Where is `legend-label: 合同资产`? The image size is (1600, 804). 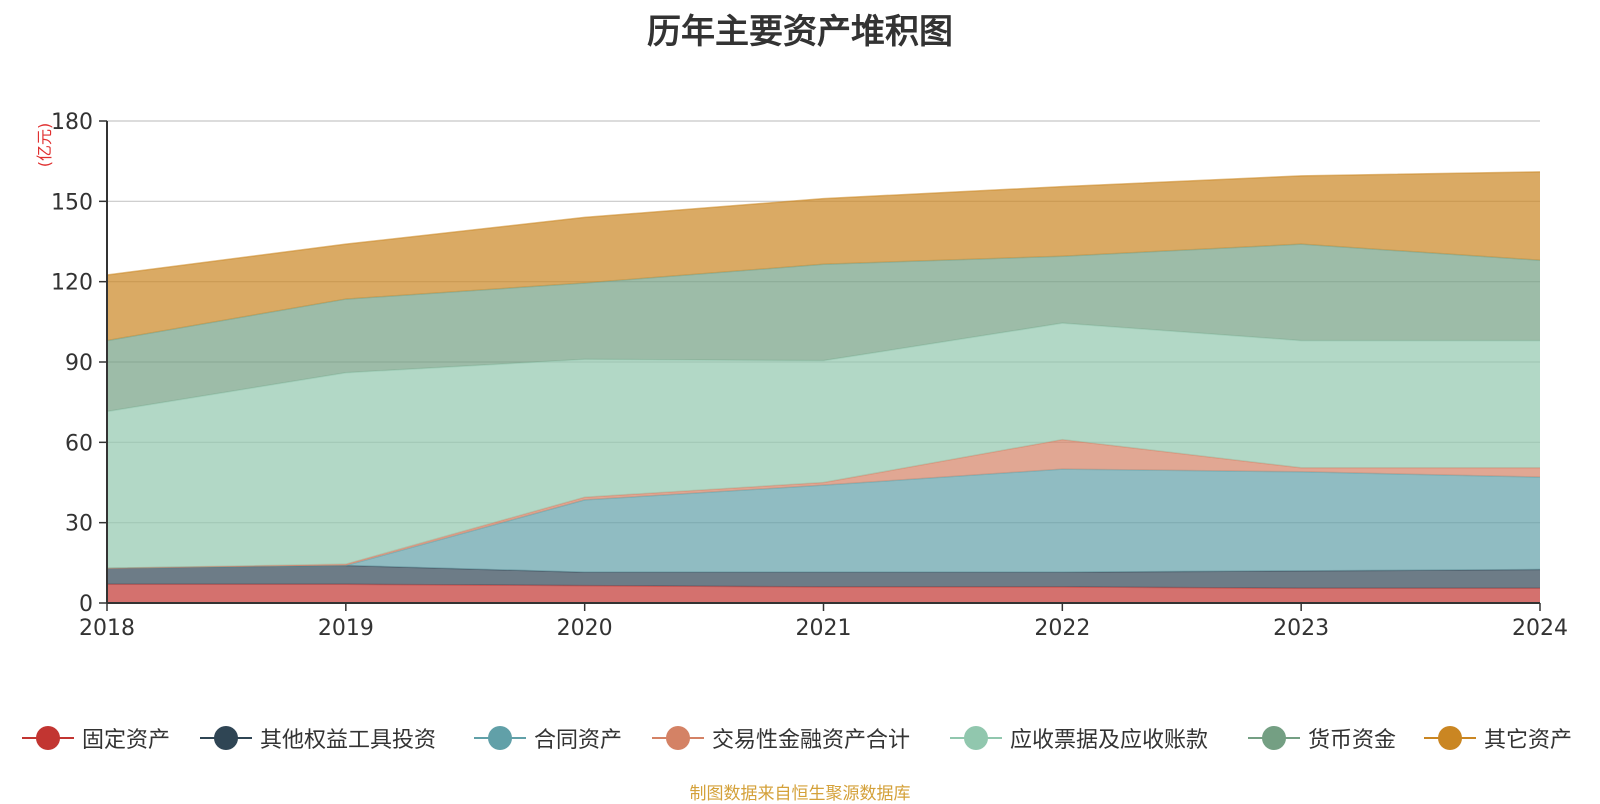
legend-label: 合同资产 is located at coordinates (578, 740).